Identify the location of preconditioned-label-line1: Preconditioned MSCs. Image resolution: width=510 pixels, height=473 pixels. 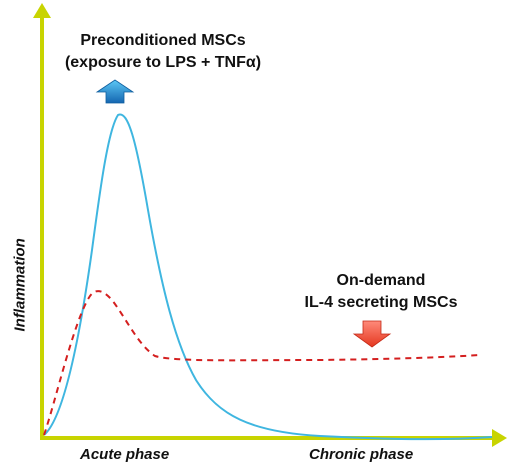
(163, 40).